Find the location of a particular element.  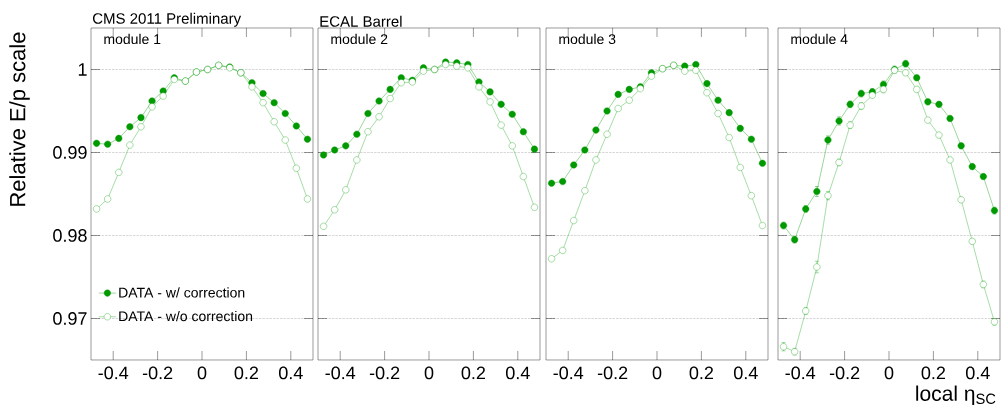

chart-title: module 1 is located at coordinates (132, 39).